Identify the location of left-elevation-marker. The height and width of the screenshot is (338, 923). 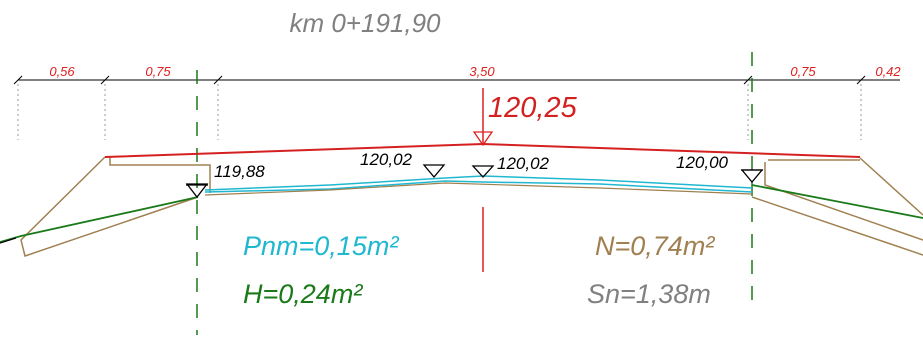
(197, 191).